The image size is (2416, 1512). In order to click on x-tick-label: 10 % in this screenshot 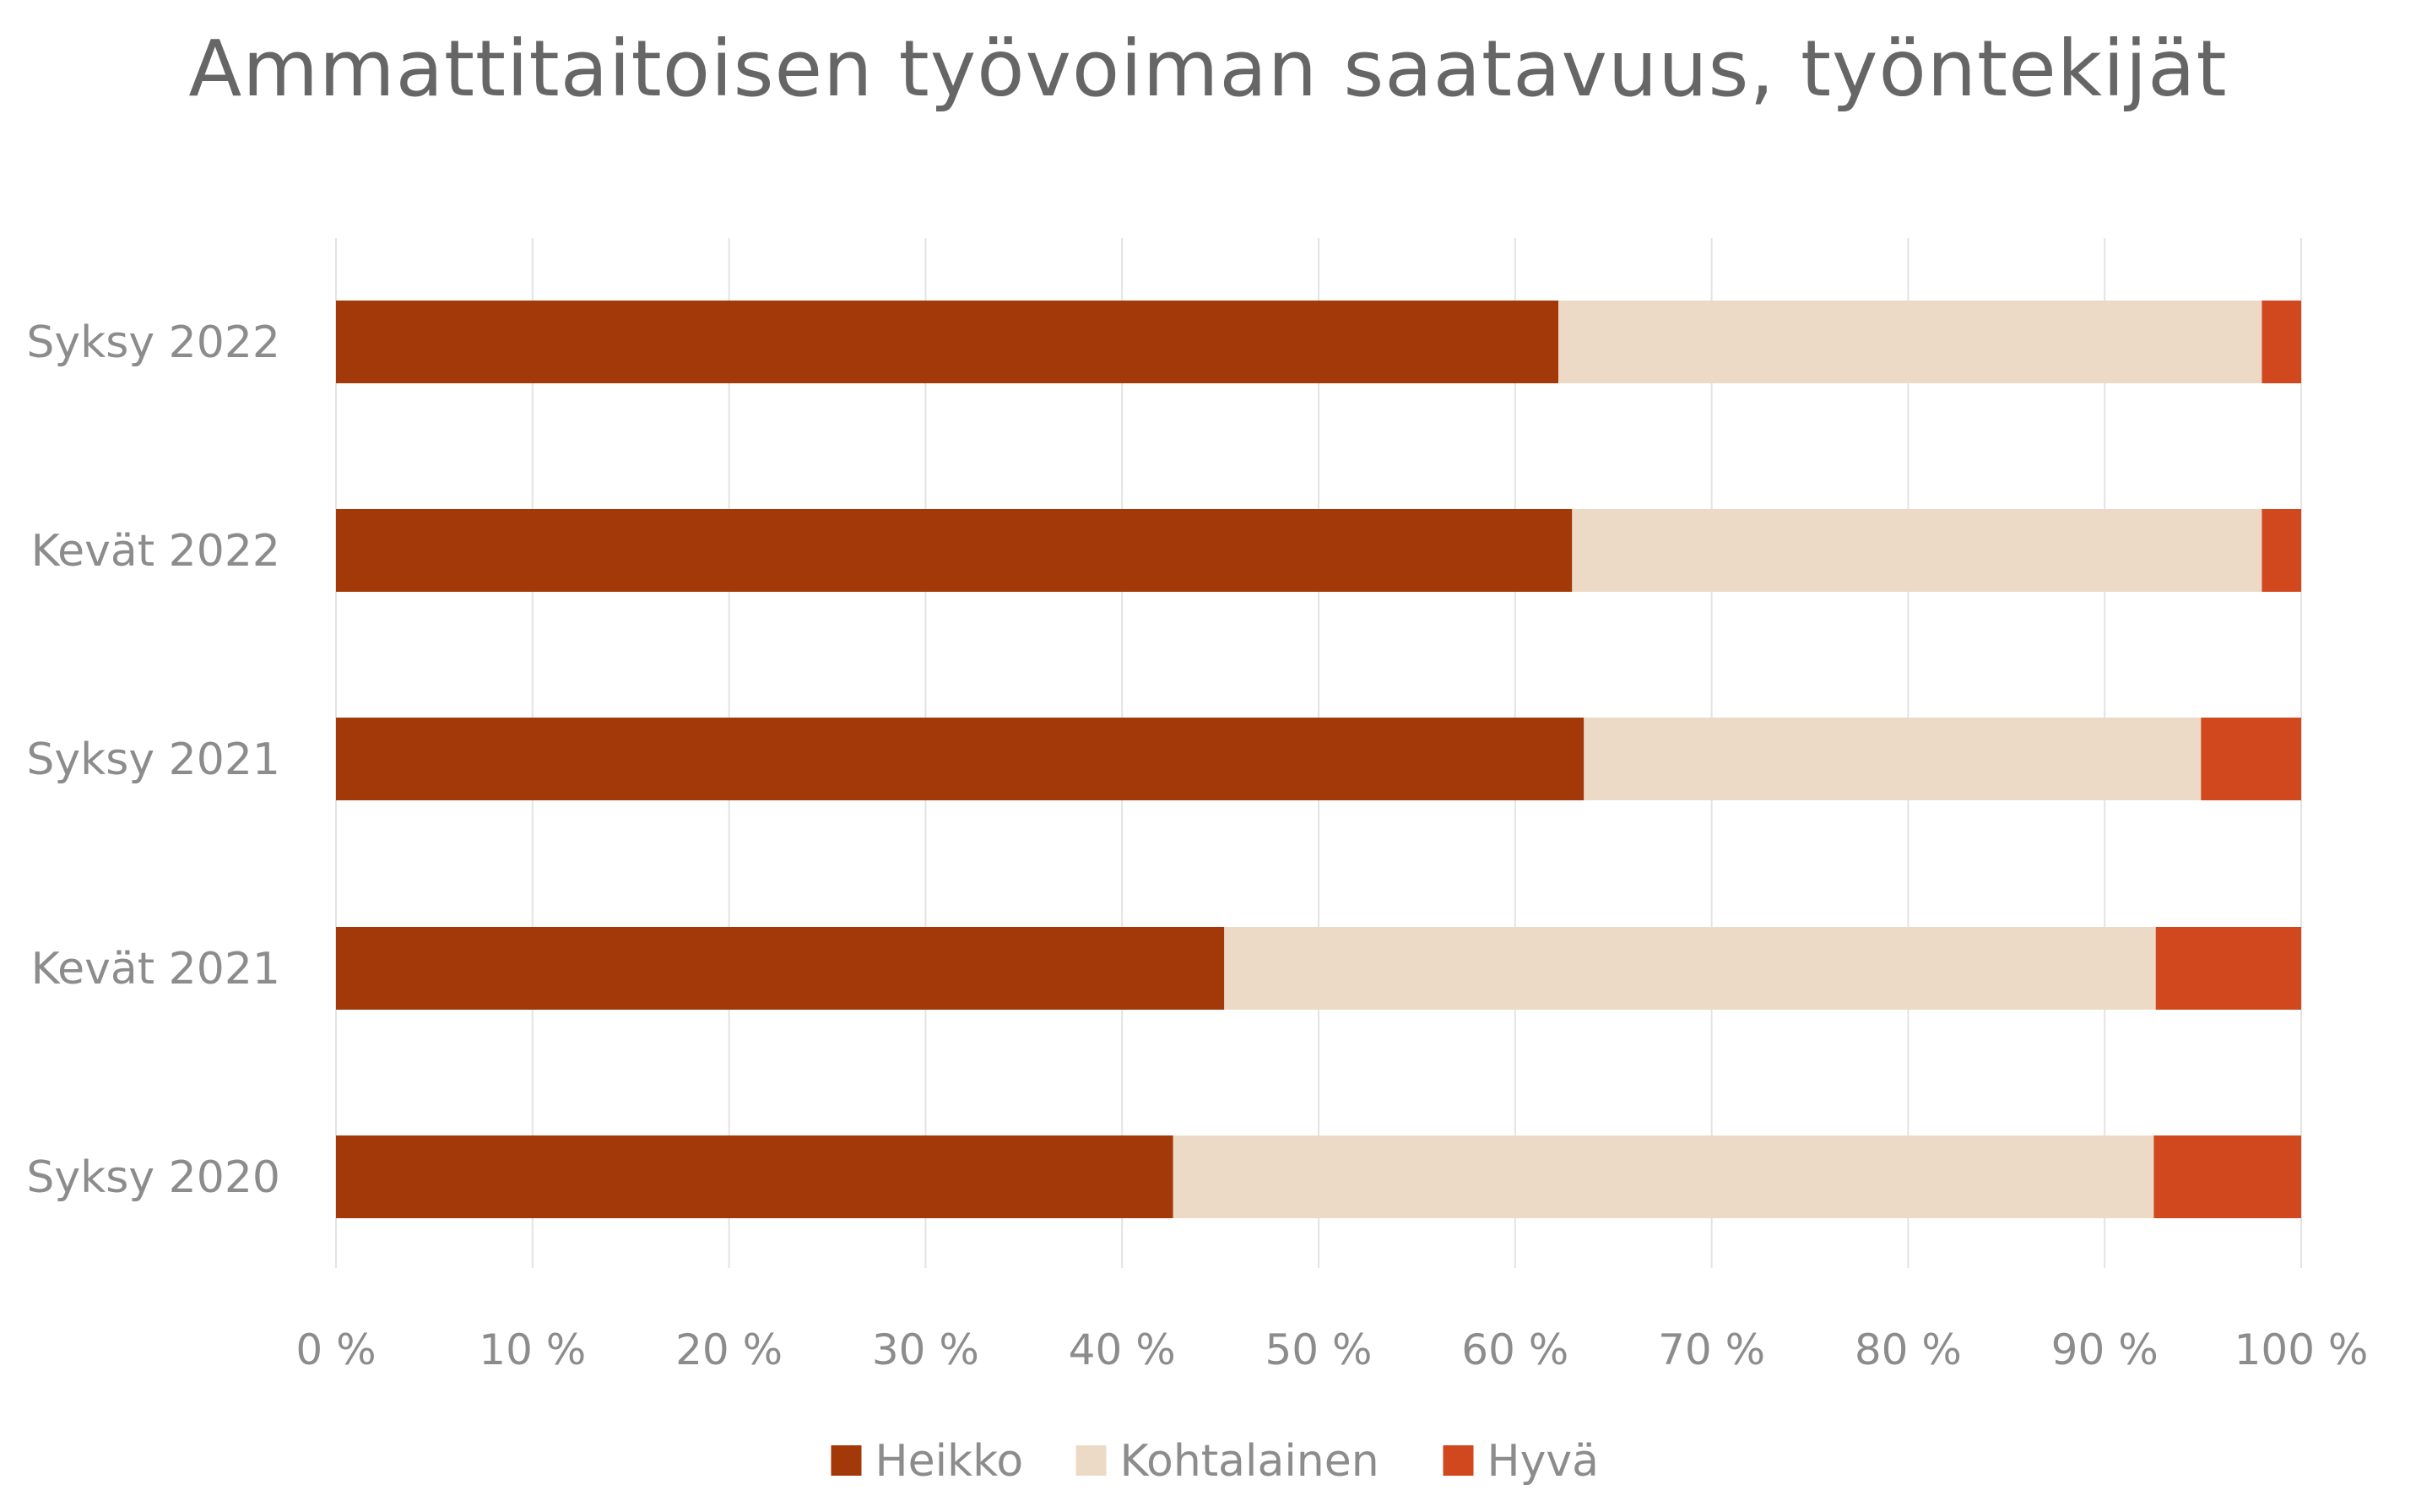, I will do `click(532, 1349)`.